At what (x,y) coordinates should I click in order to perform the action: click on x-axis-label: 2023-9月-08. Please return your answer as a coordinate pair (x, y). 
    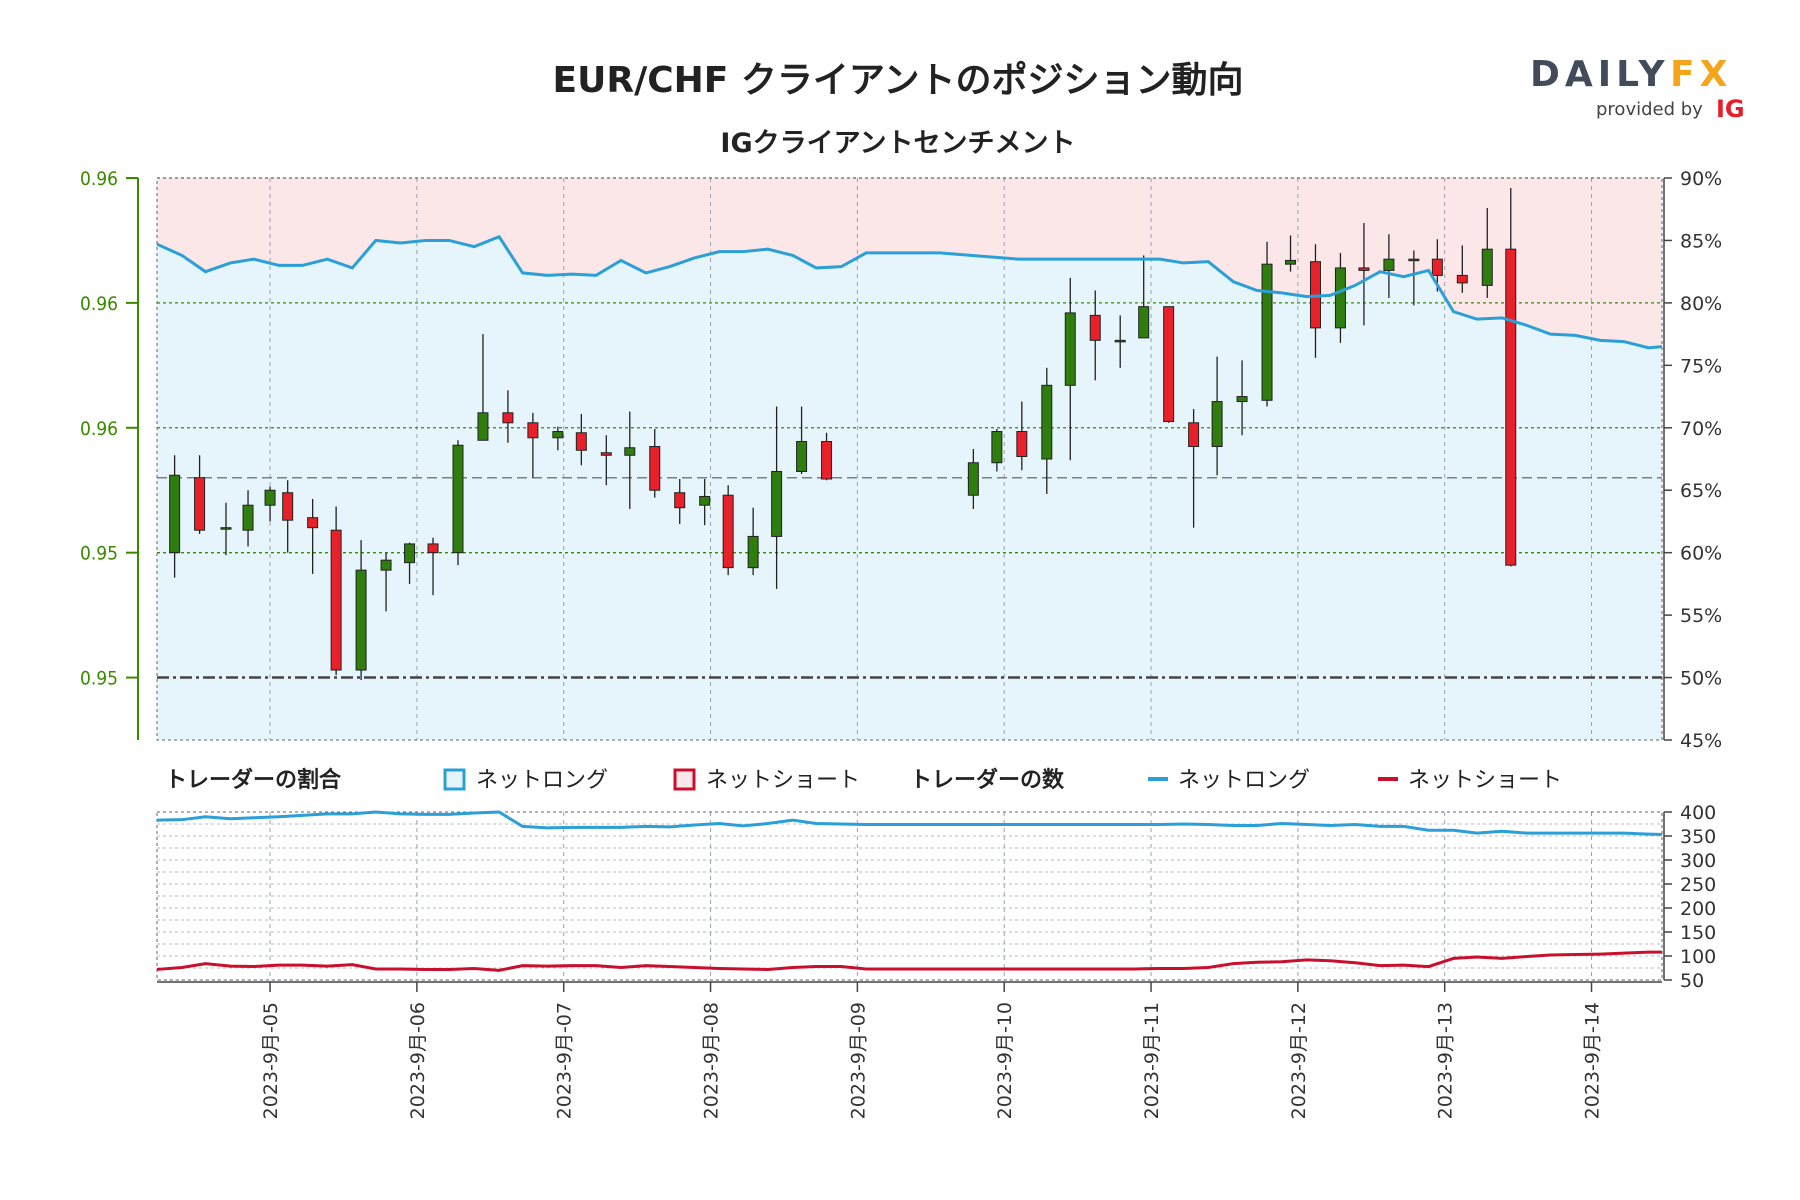
    Looking at the image, I should click on (712, 1060).